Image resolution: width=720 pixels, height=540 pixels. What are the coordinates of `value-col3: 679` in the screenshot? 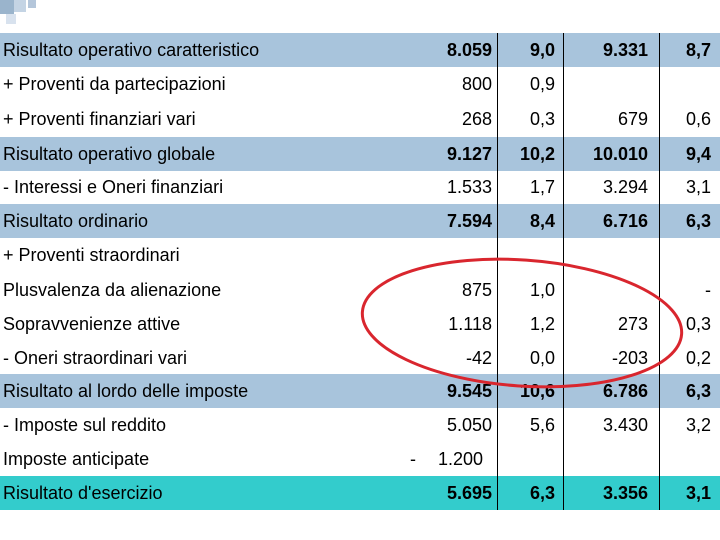 It's located at (632, 119).